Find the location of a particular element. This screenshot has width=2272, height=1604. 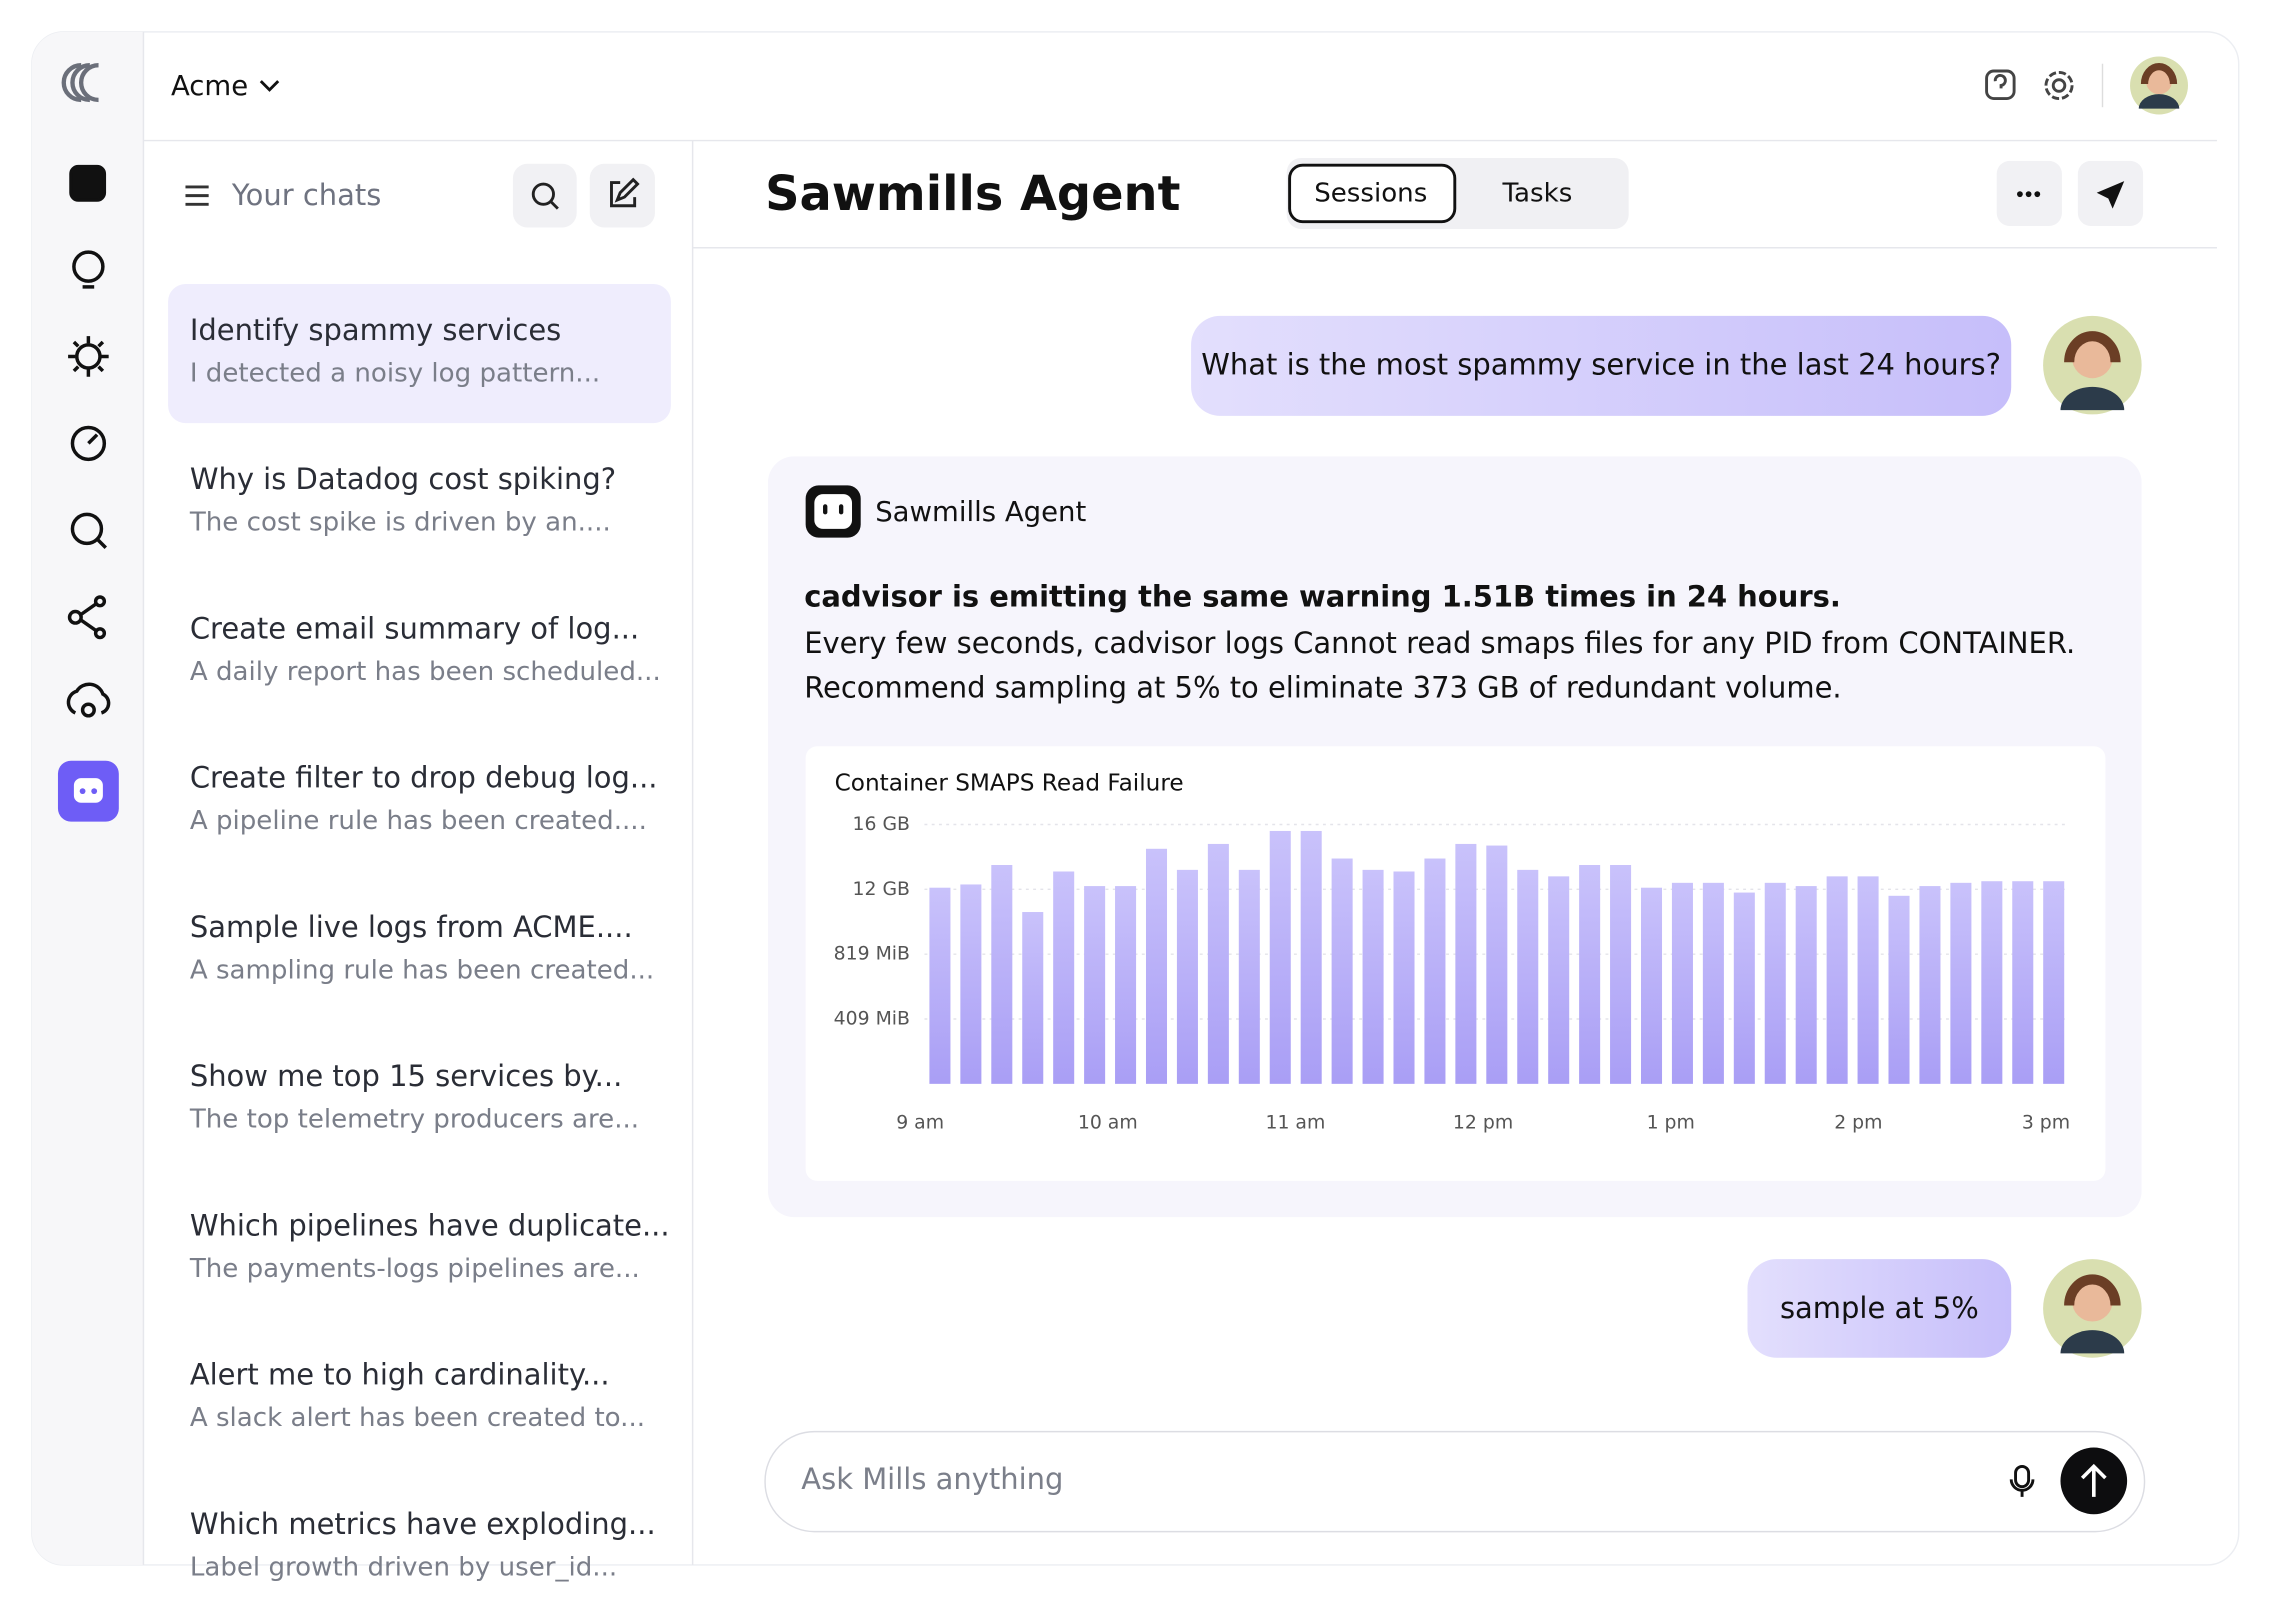

x-tick-label: 3 pm is located at coordinates (2046, 1122).